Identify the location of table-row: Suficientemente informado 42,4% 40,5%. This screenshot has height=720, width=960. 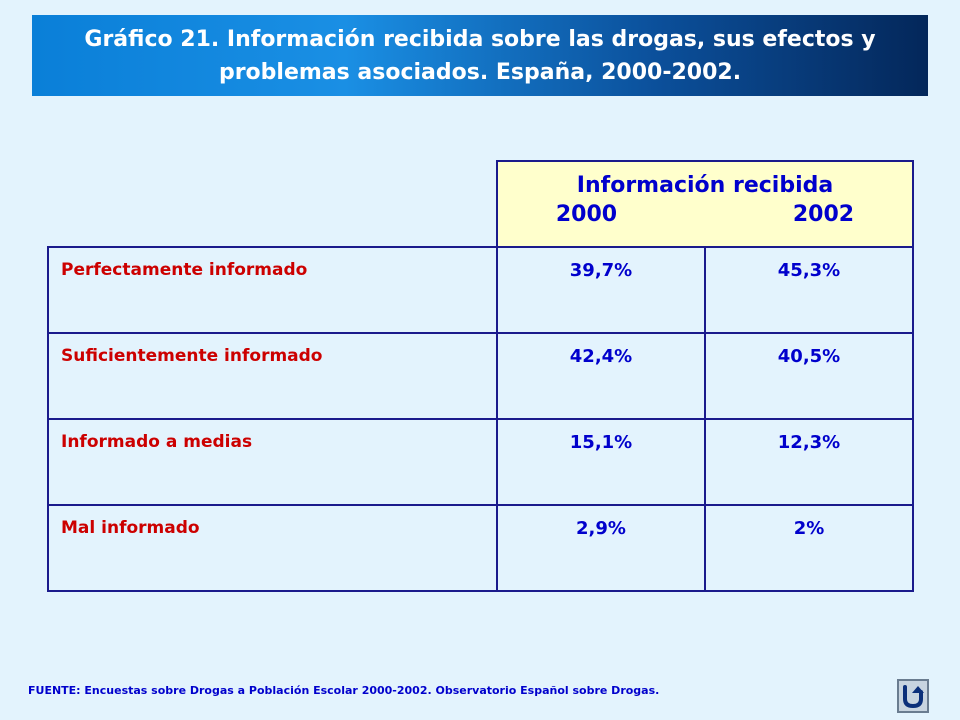
(480, 376).